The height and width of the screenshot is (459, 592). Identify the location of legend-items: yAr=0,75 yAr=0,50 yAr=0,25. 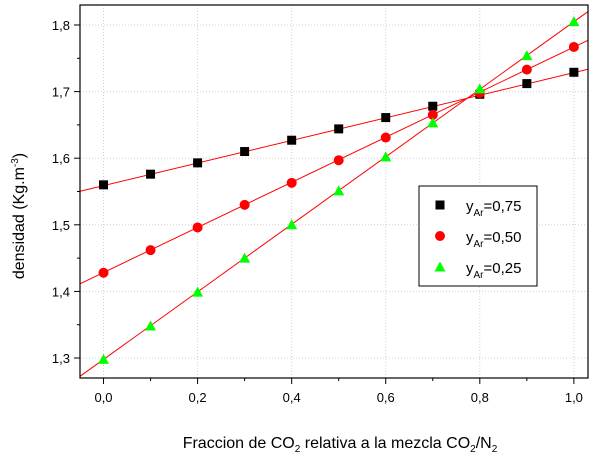
(477, 239).